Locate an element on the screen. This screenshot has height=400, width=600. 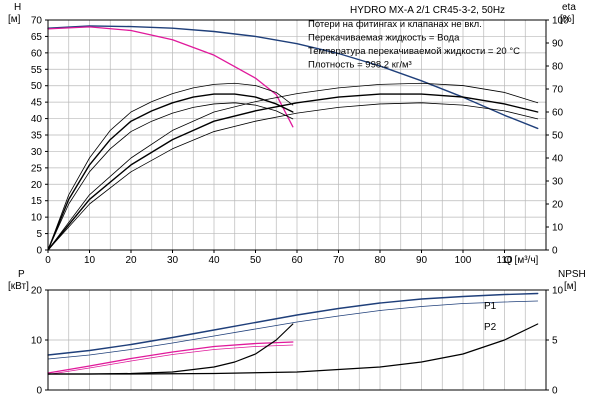
left-tick-label: 40 is located at coordinates (37, 119).